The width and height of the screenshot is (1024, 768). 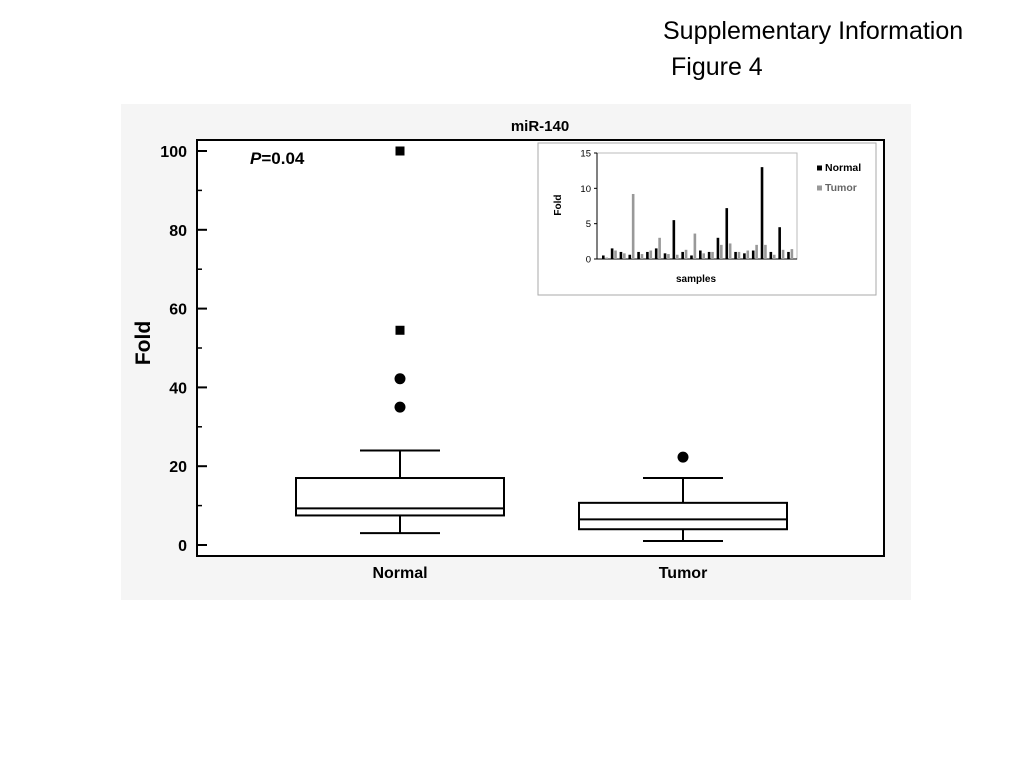 What do you see at coordinates (178, 310) in the screenshot?
I see `y-tick-label: 60` at bounding box center [178, 310].